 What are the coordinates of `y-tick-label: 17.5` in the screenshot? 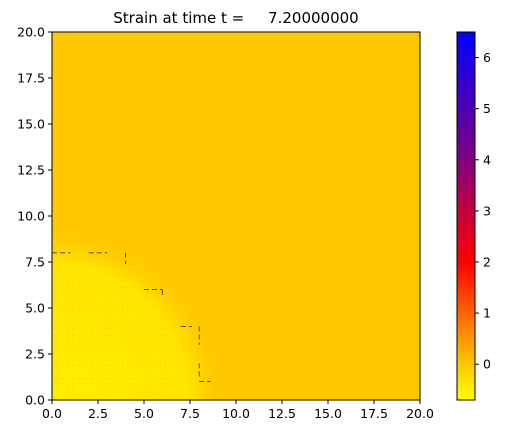 It's located at (31, 78).